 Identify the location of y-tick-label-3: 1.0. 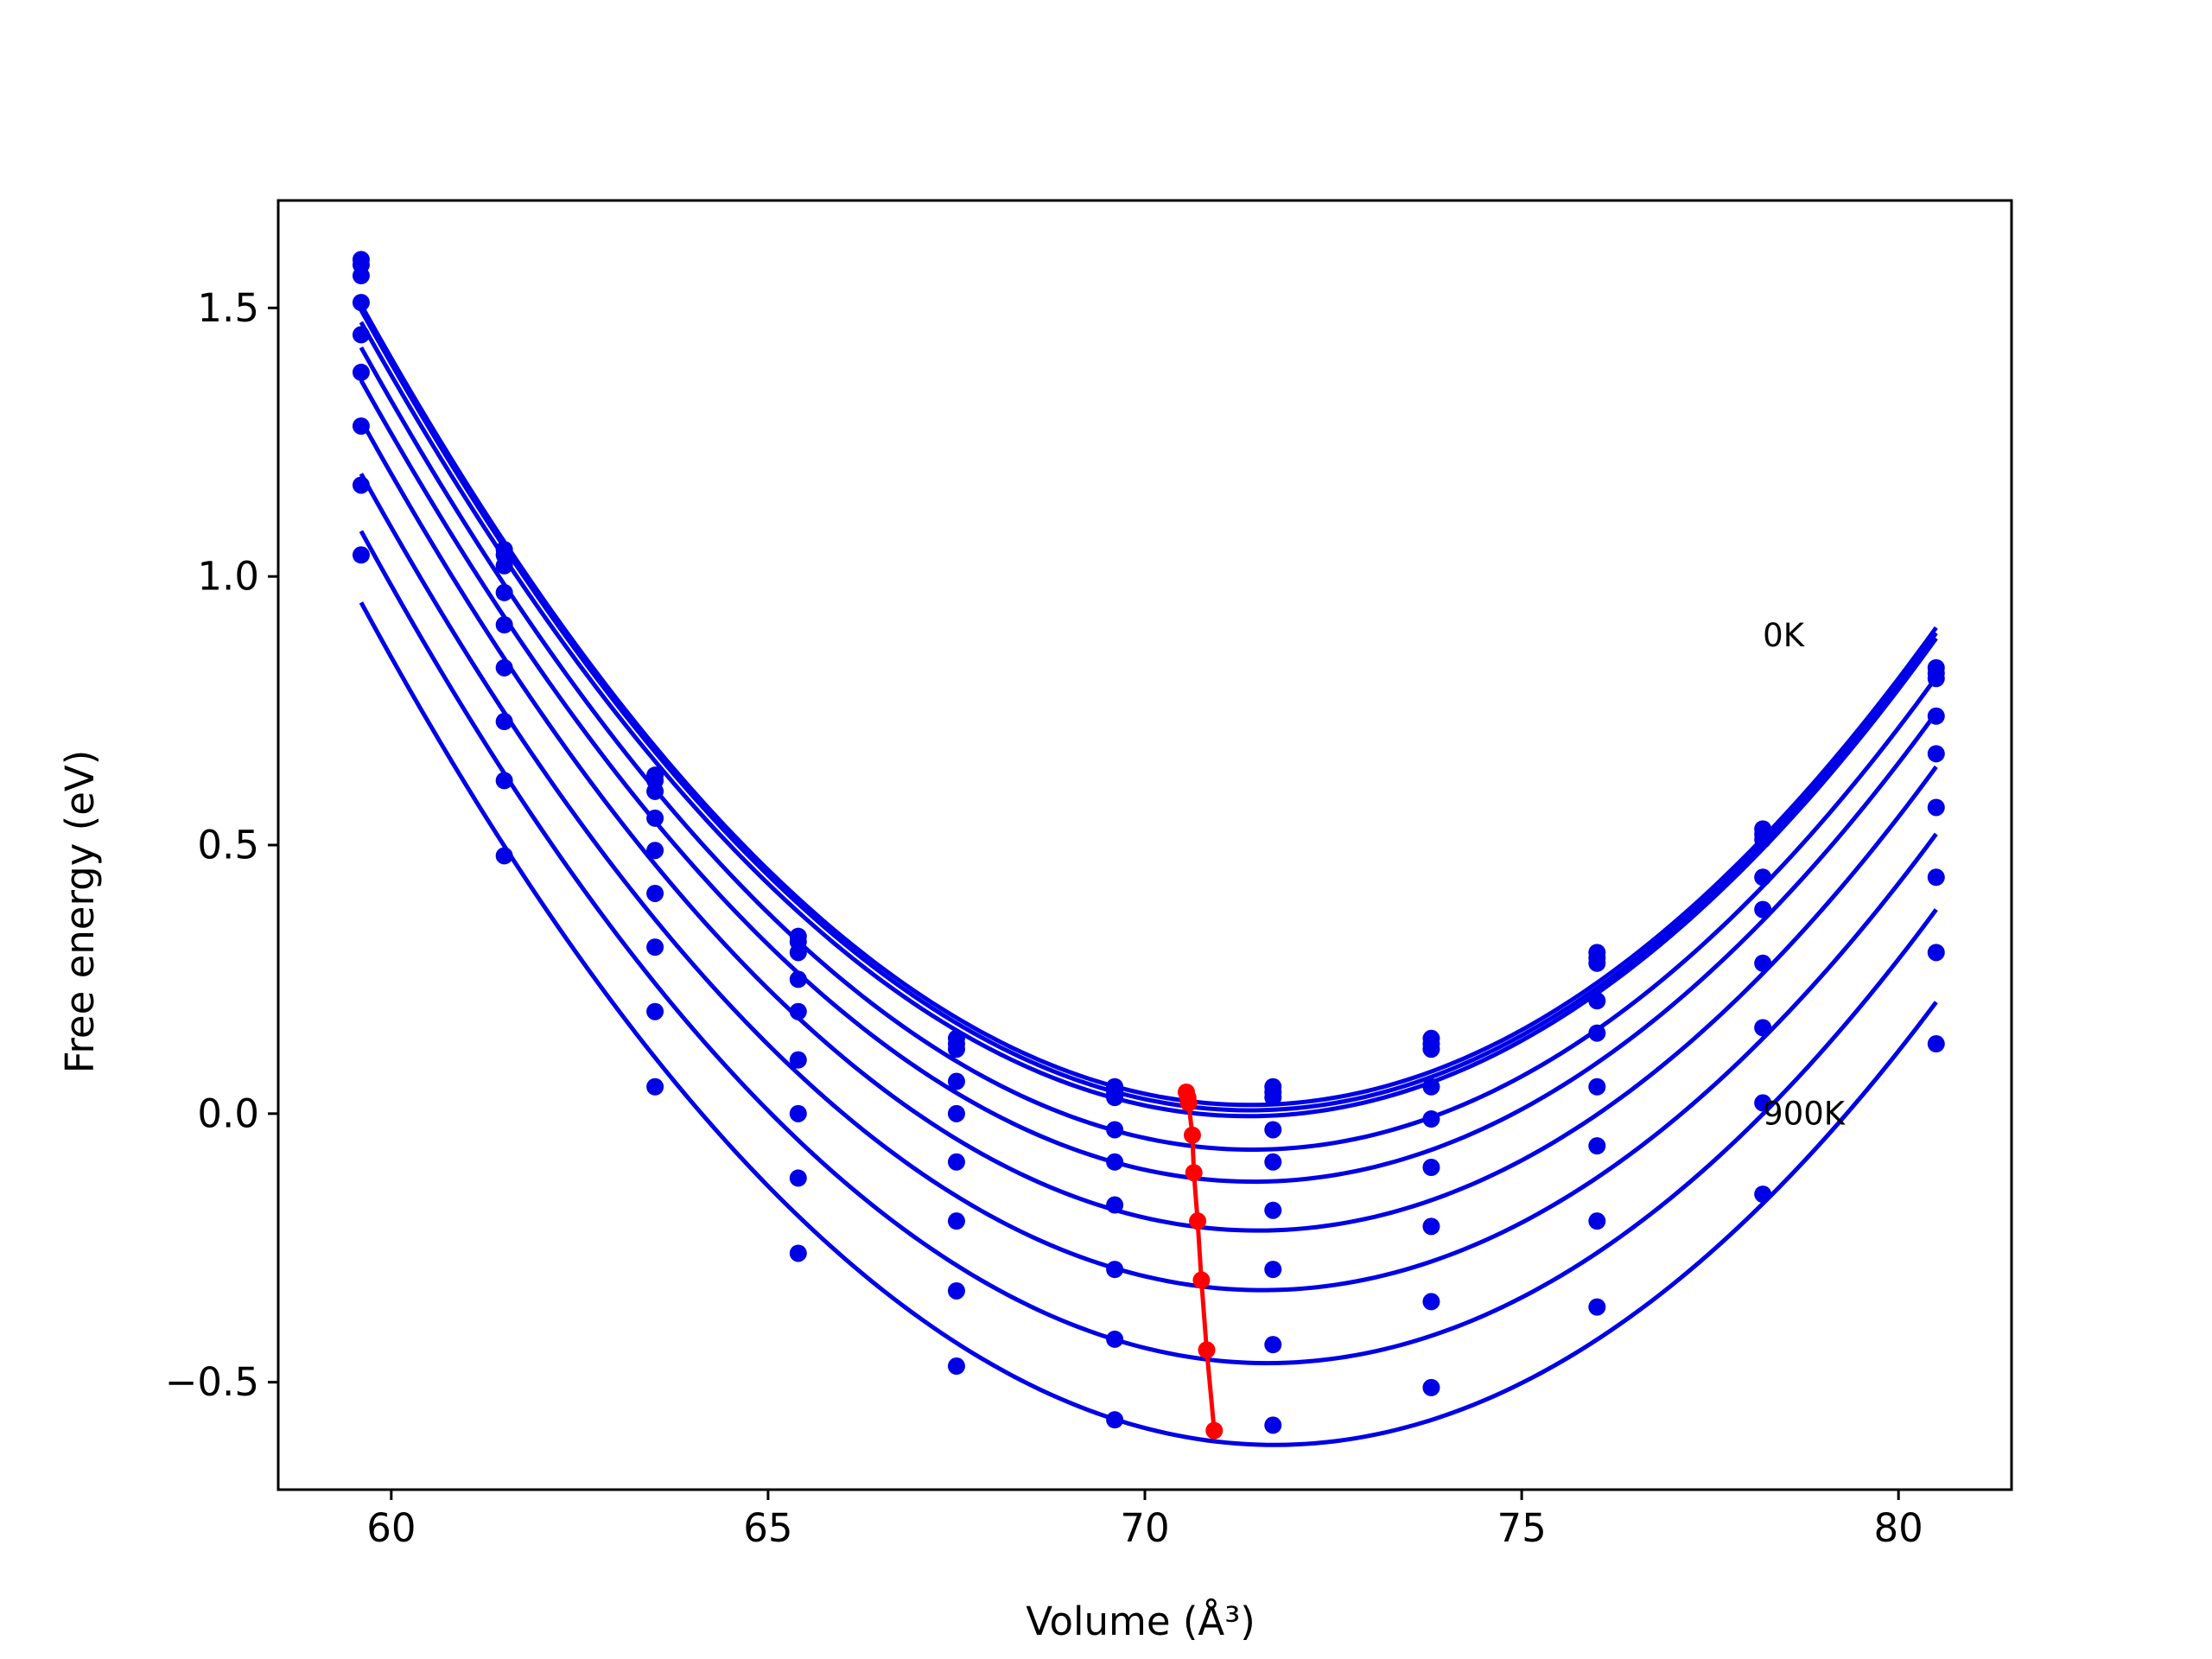
(228, 577).